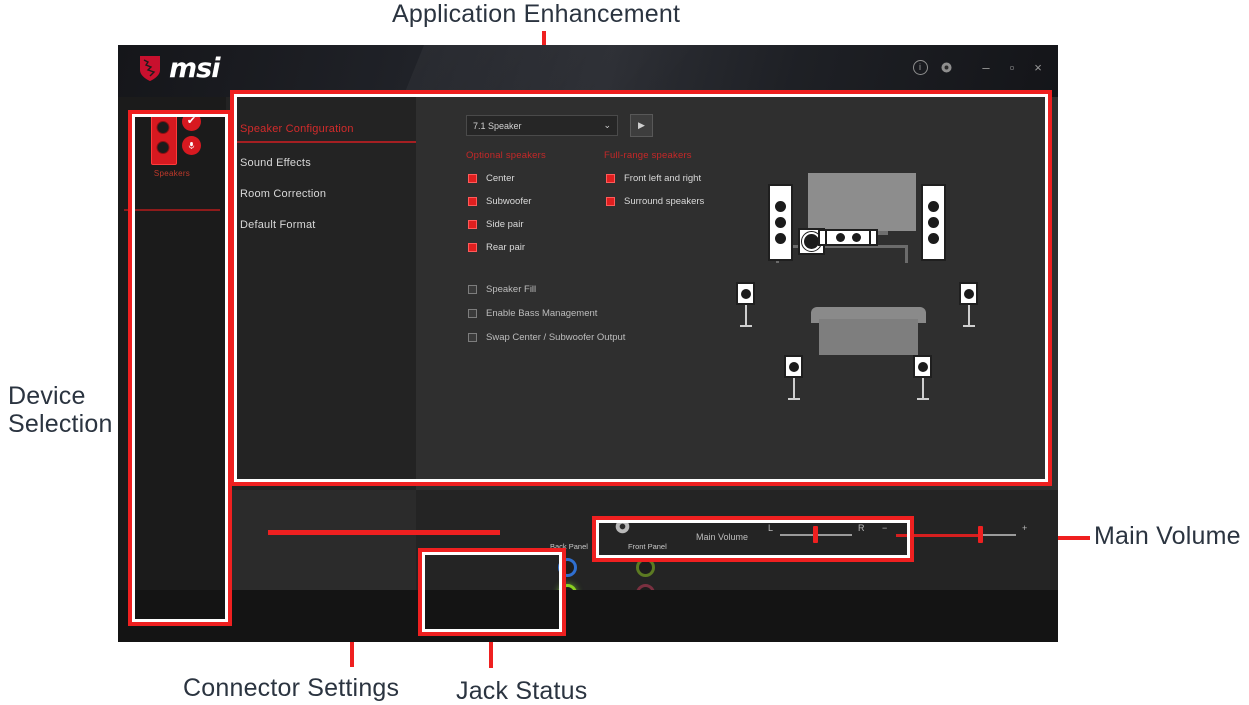 This screenshot has height=705, width=1249. I want to click on media-shelf-shape, so click(842, 246).